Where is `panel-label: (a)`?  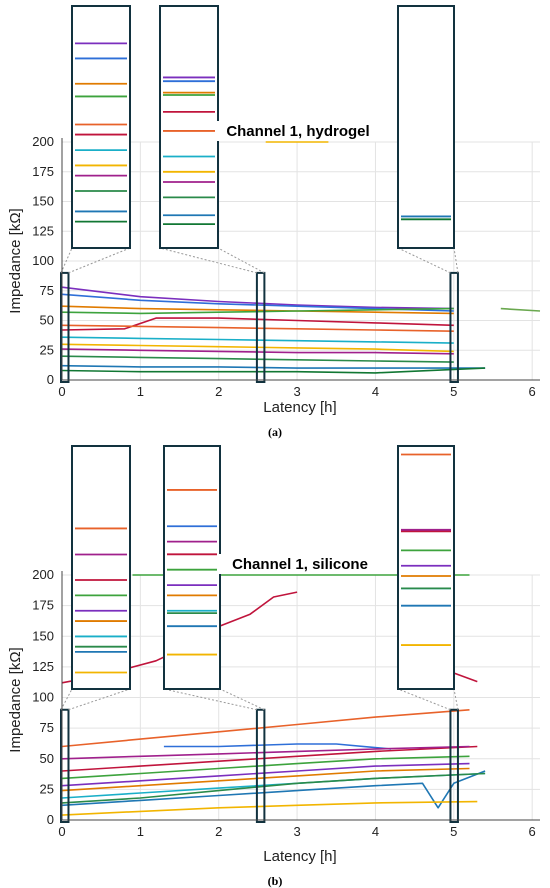 panel-label: (a) is located at coordinates (275, 432).